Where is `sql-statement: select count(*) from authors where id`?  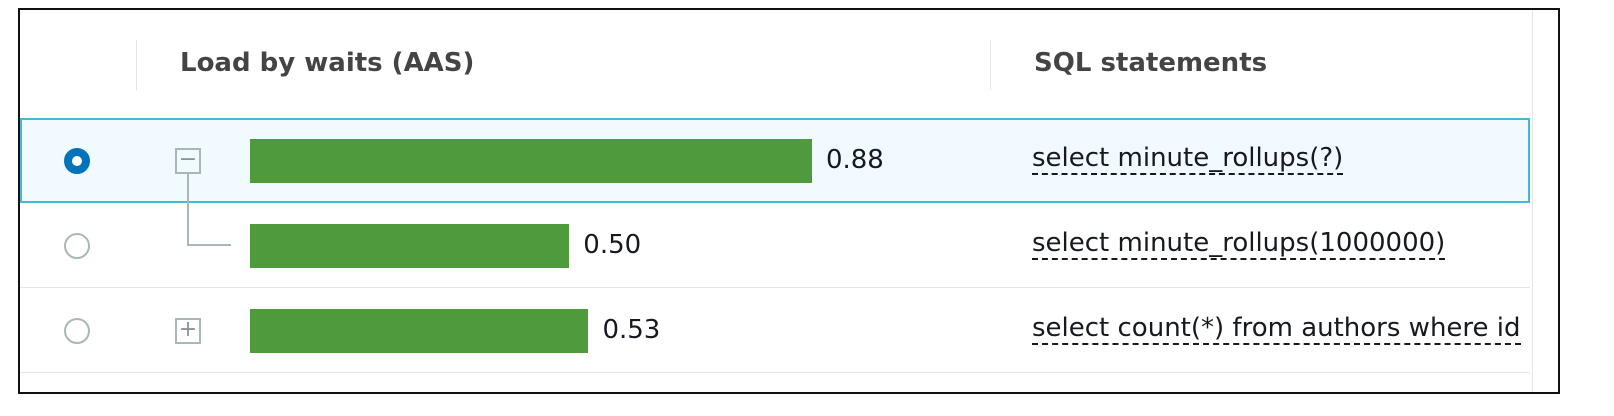
sql-statement: select count(*) from authors where id is located at coordinates (1276, 328).